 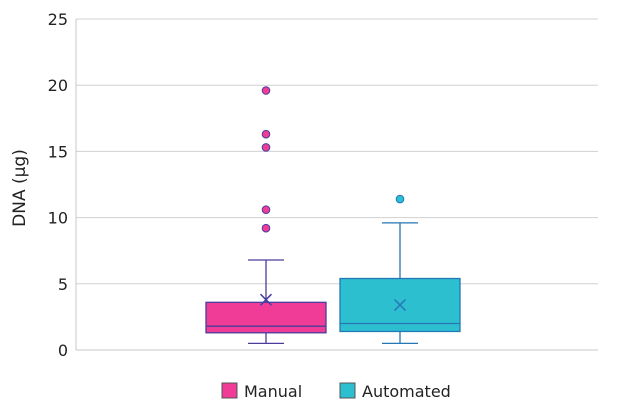 What do you see at coordinates (58, 218) in the screenshot?
I see `y-tick-label-10: 10` at bounding box center [58, 218].